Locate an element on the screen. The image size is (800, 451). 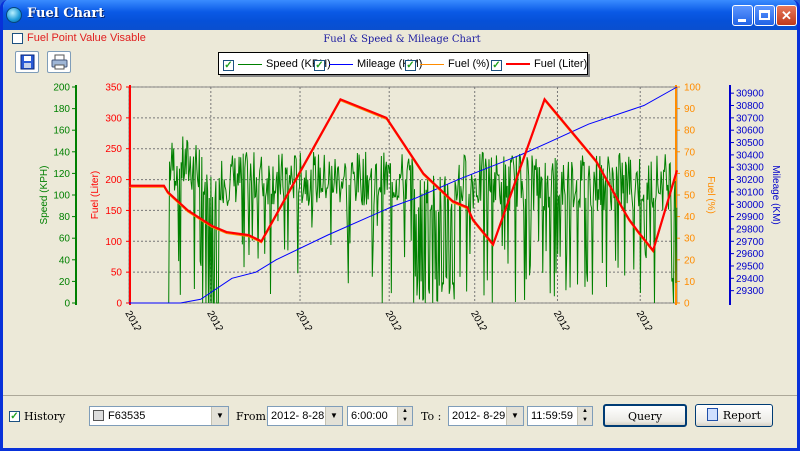
legend-fuel-liter-checkbox: ✓ is located at coordinates (496, 65).